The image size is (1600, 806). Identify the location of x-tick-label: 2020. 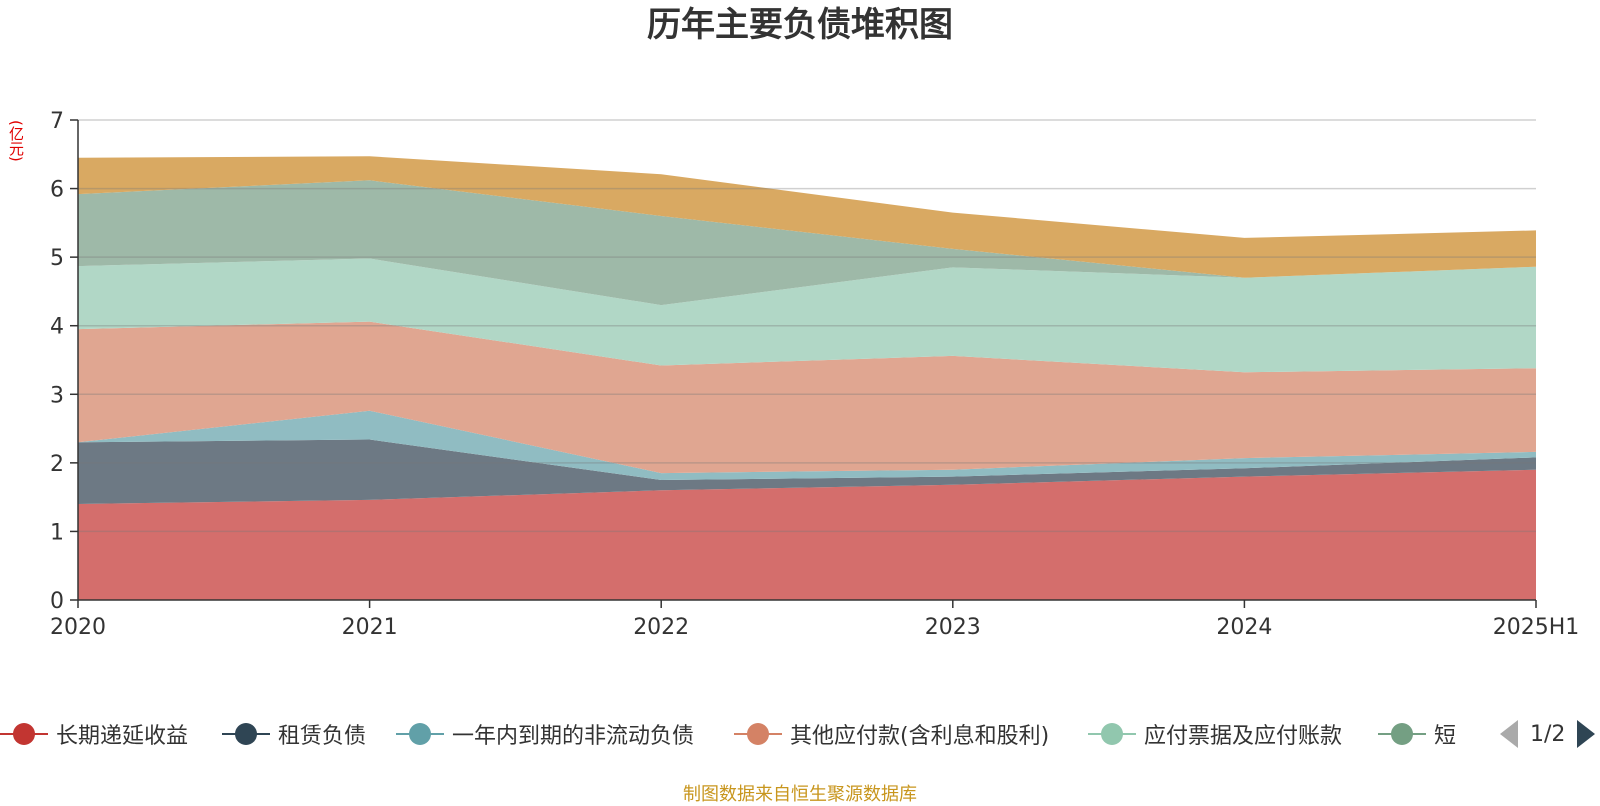
(78, 627).